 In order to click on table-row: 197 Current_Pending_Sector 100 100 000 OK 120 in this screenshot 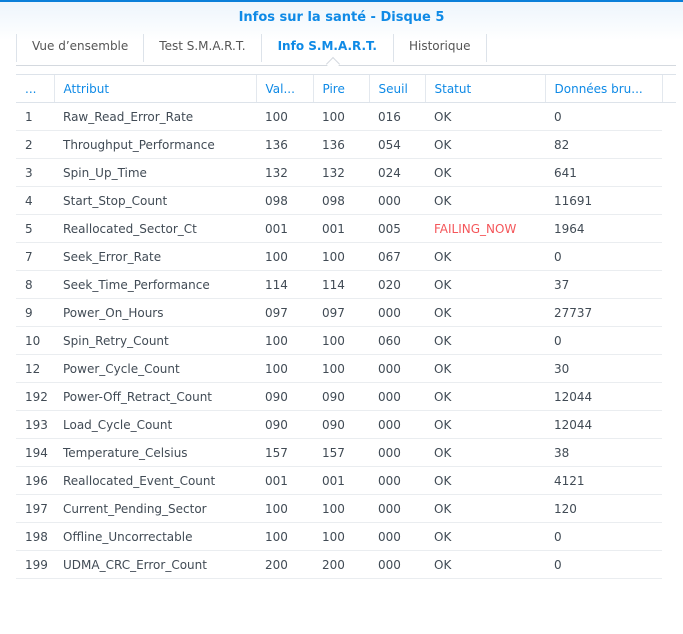, I will do `click(346, 508)`.